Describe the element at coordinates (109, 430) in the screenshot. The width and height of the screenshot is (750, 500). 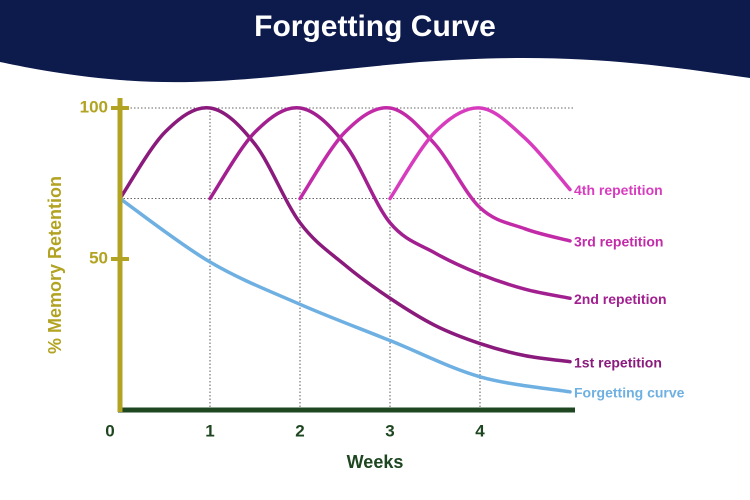
I see `x-tick-label: 0` at that location.